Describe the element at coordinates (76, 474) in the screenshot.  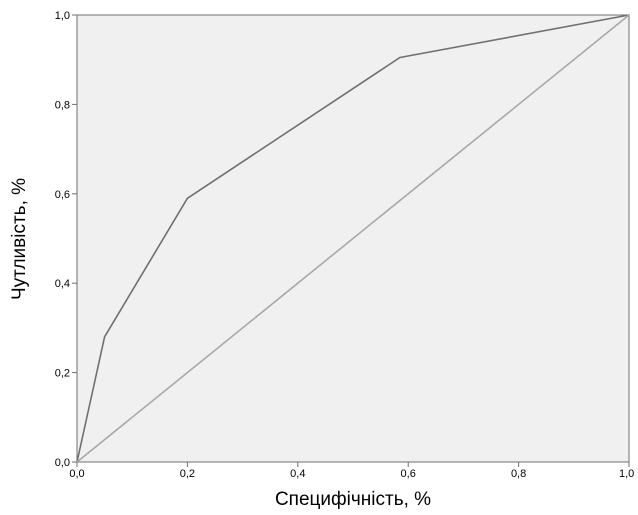
I see `x-tick-label: 0,0` at that location.